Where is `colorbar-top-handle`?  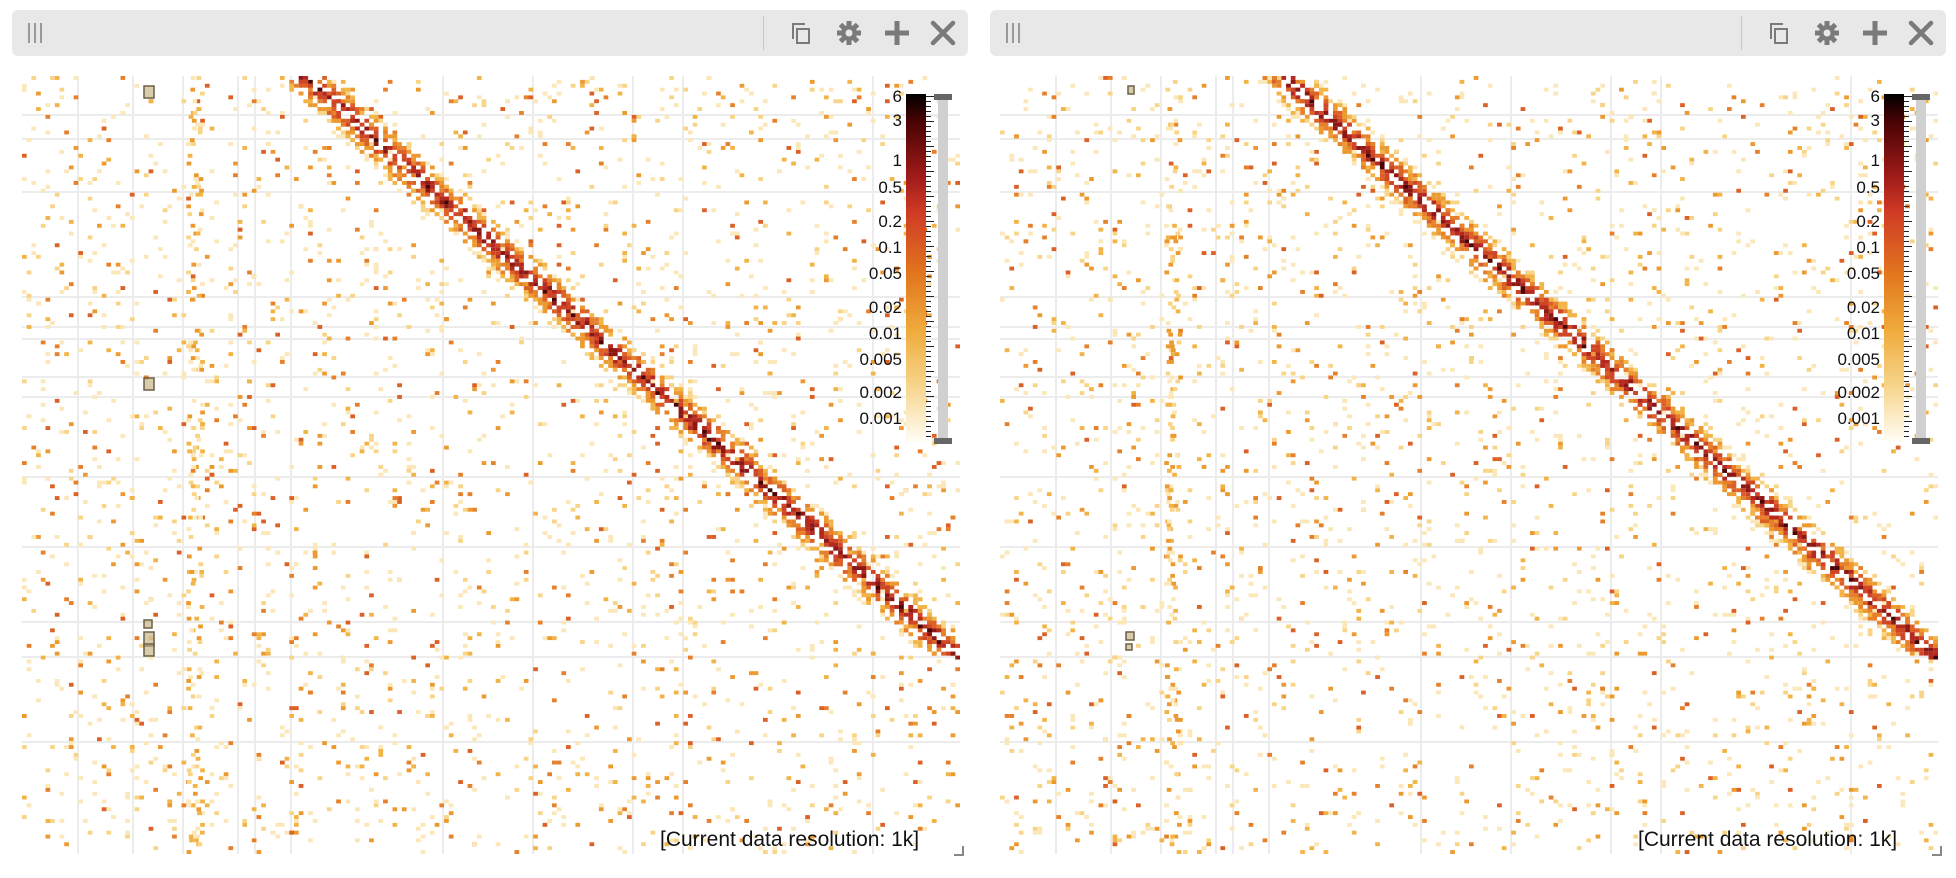 colorbar-top-handle is located at coordinates (943, 97).